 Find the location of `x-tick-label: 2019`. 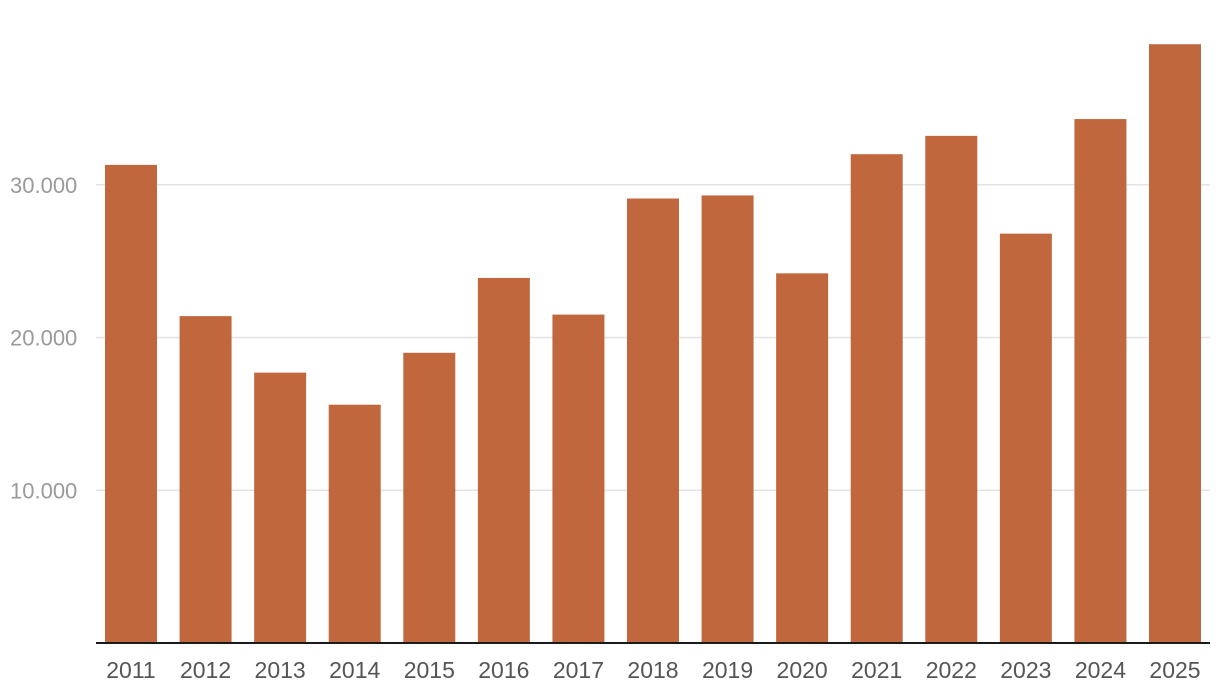

x-tick-label: 2019 is located at coordinates (727, 670).